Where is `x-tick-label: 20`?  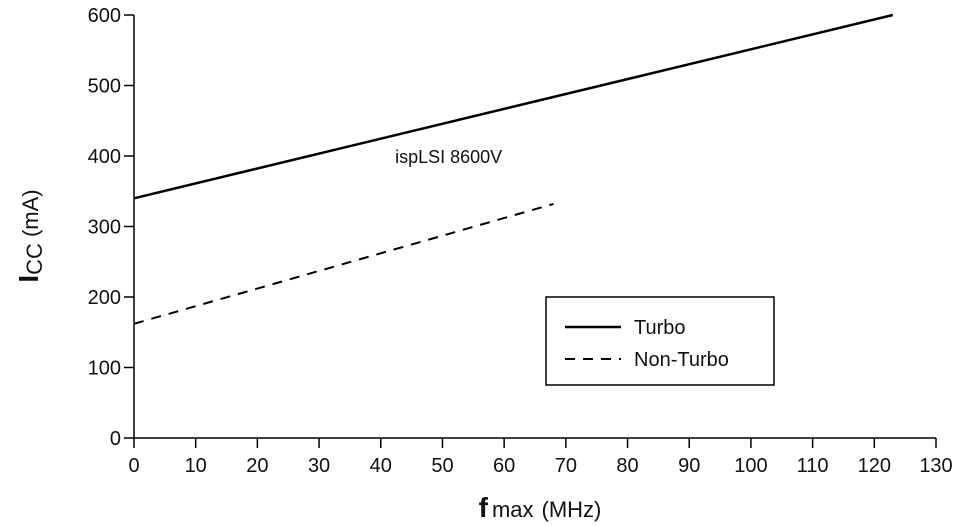 x-tick-label: 20 is located at coordinates (257, 466).